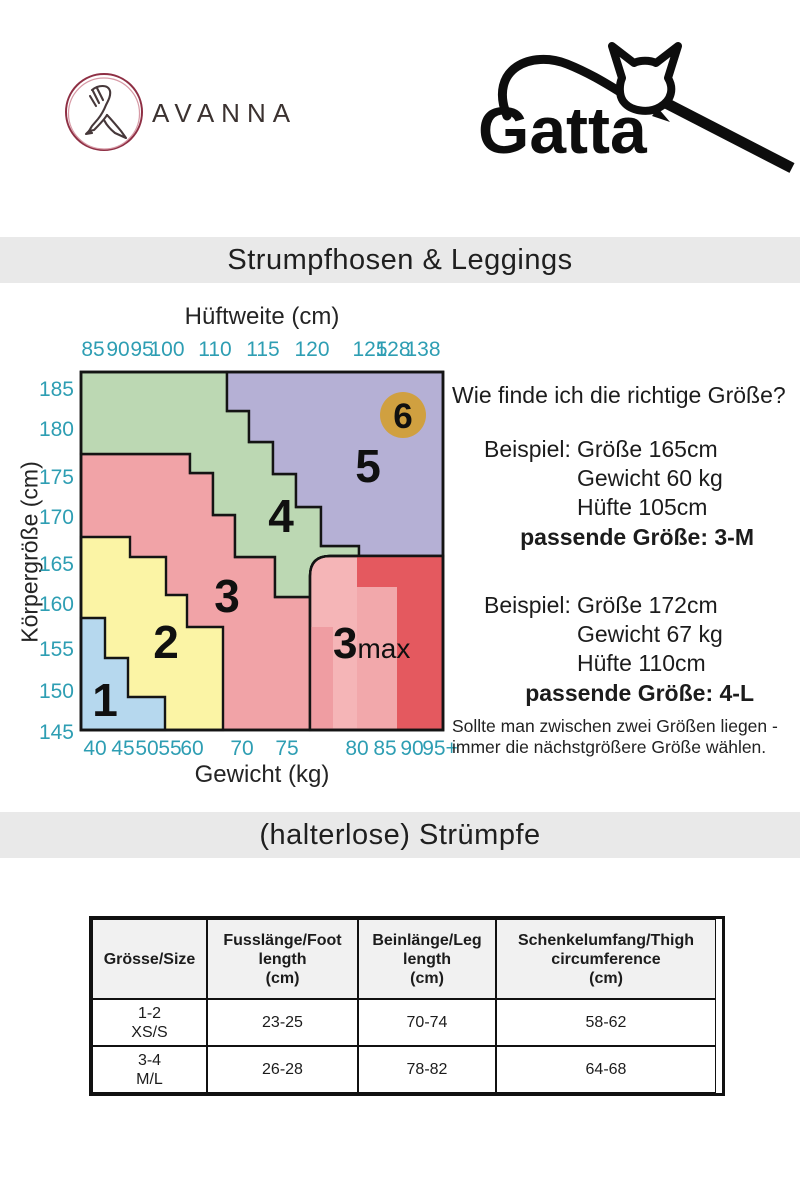  Describe the element at coordinates (427, 1069) in the screenshot. I see `table-row2-leg: 78-82` at that location.